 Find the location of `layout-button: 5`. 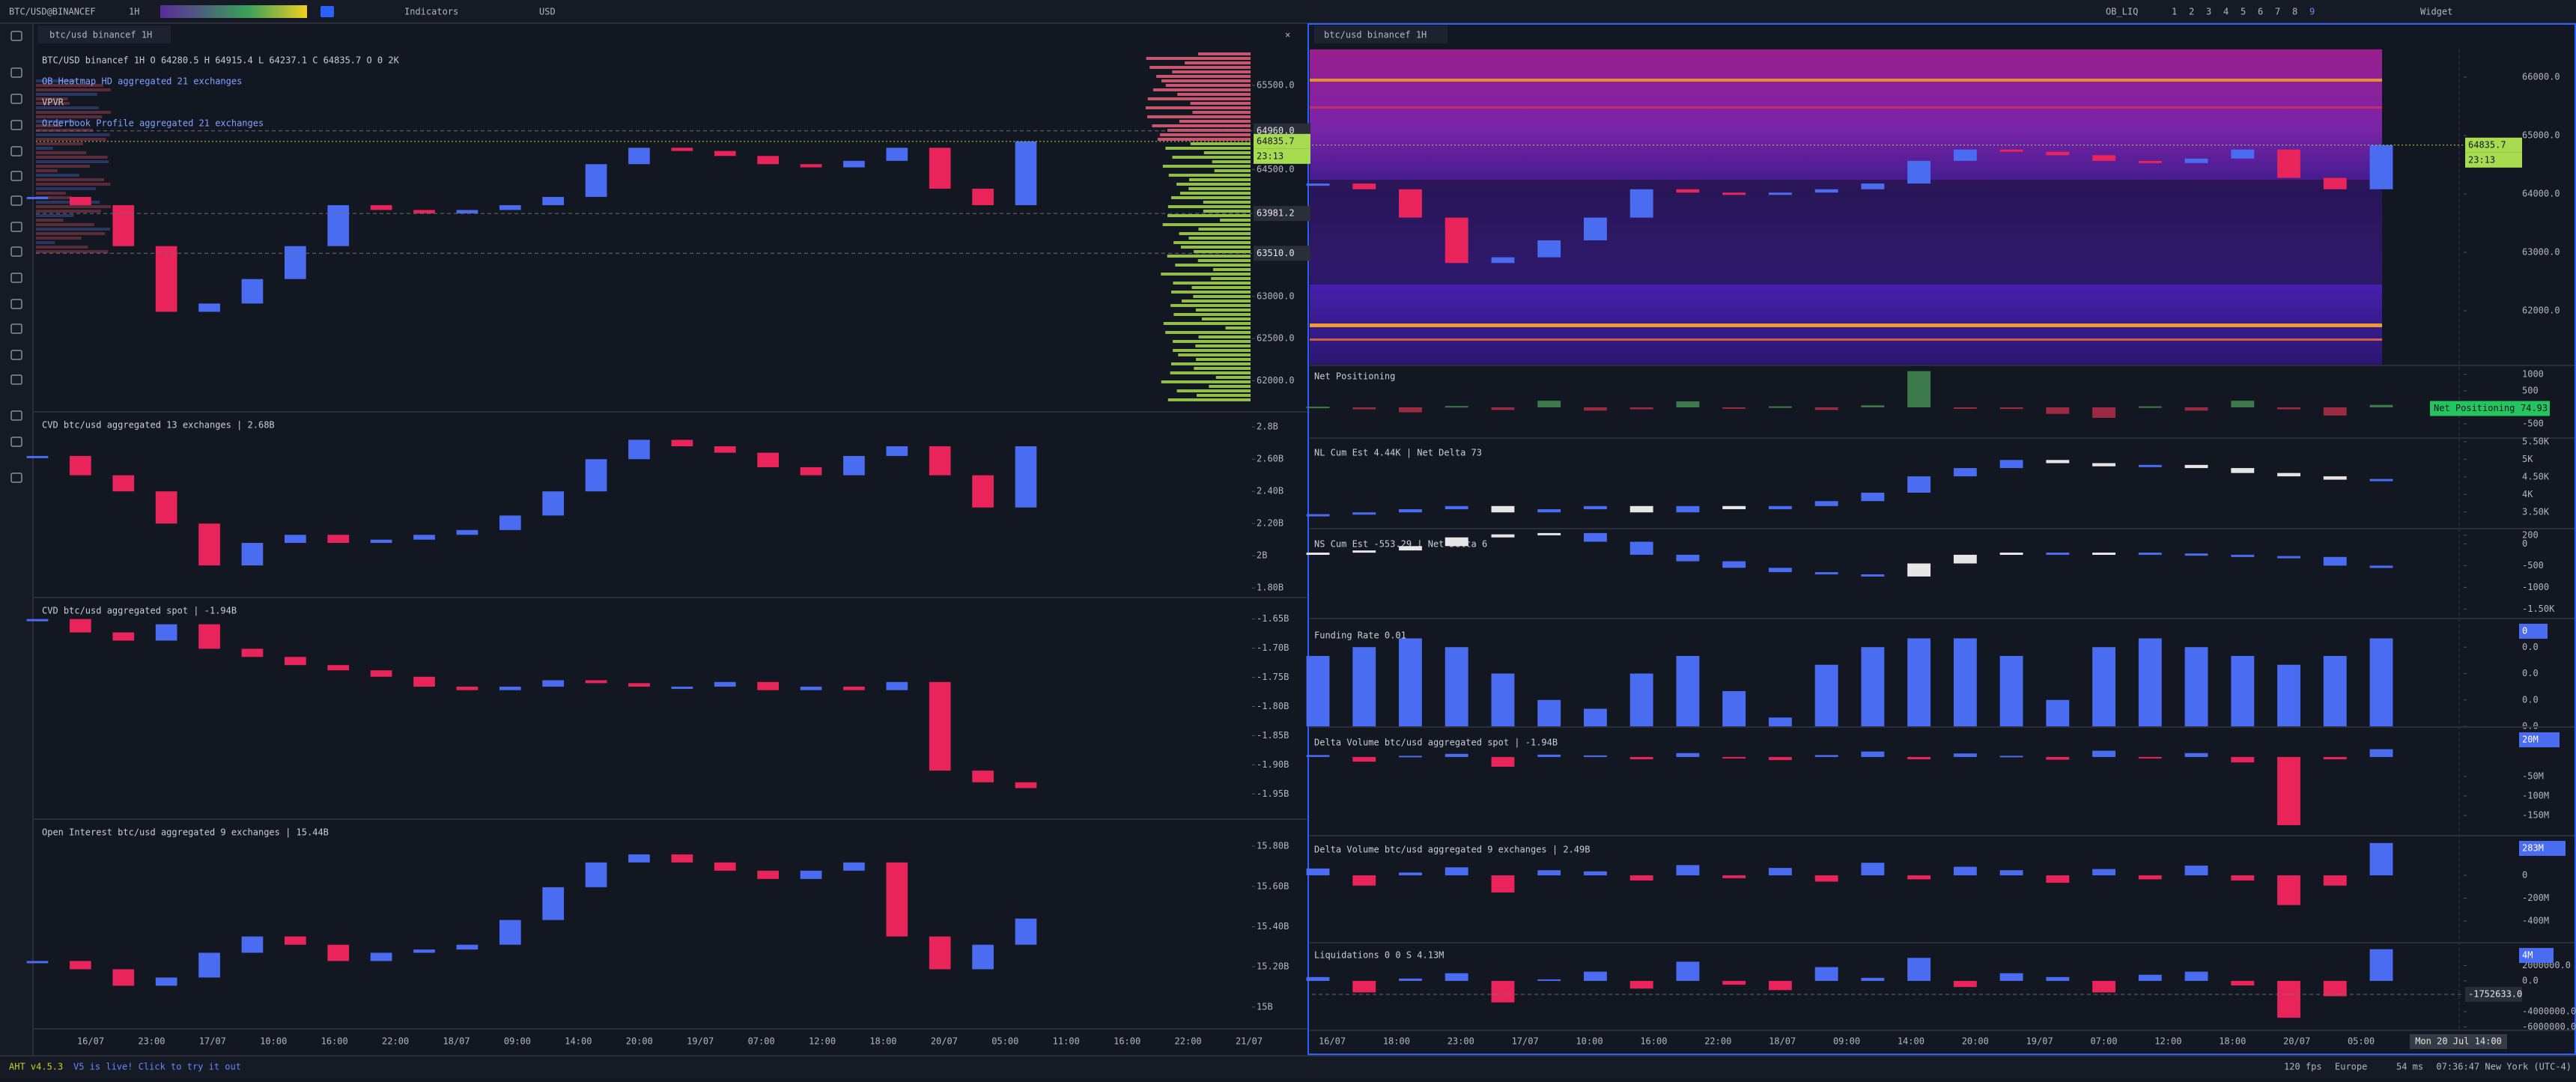

layout-button: 5 is located at coordinates (2243, 12).